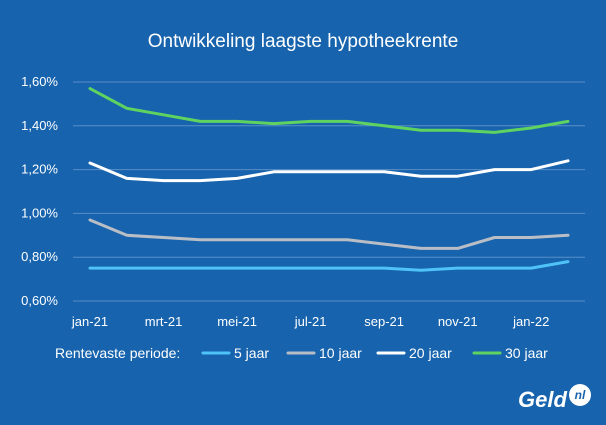 The height and width of the screenshot is (425, 606). I want to click on y-tick-label: 1,20%, so click(39, 169).